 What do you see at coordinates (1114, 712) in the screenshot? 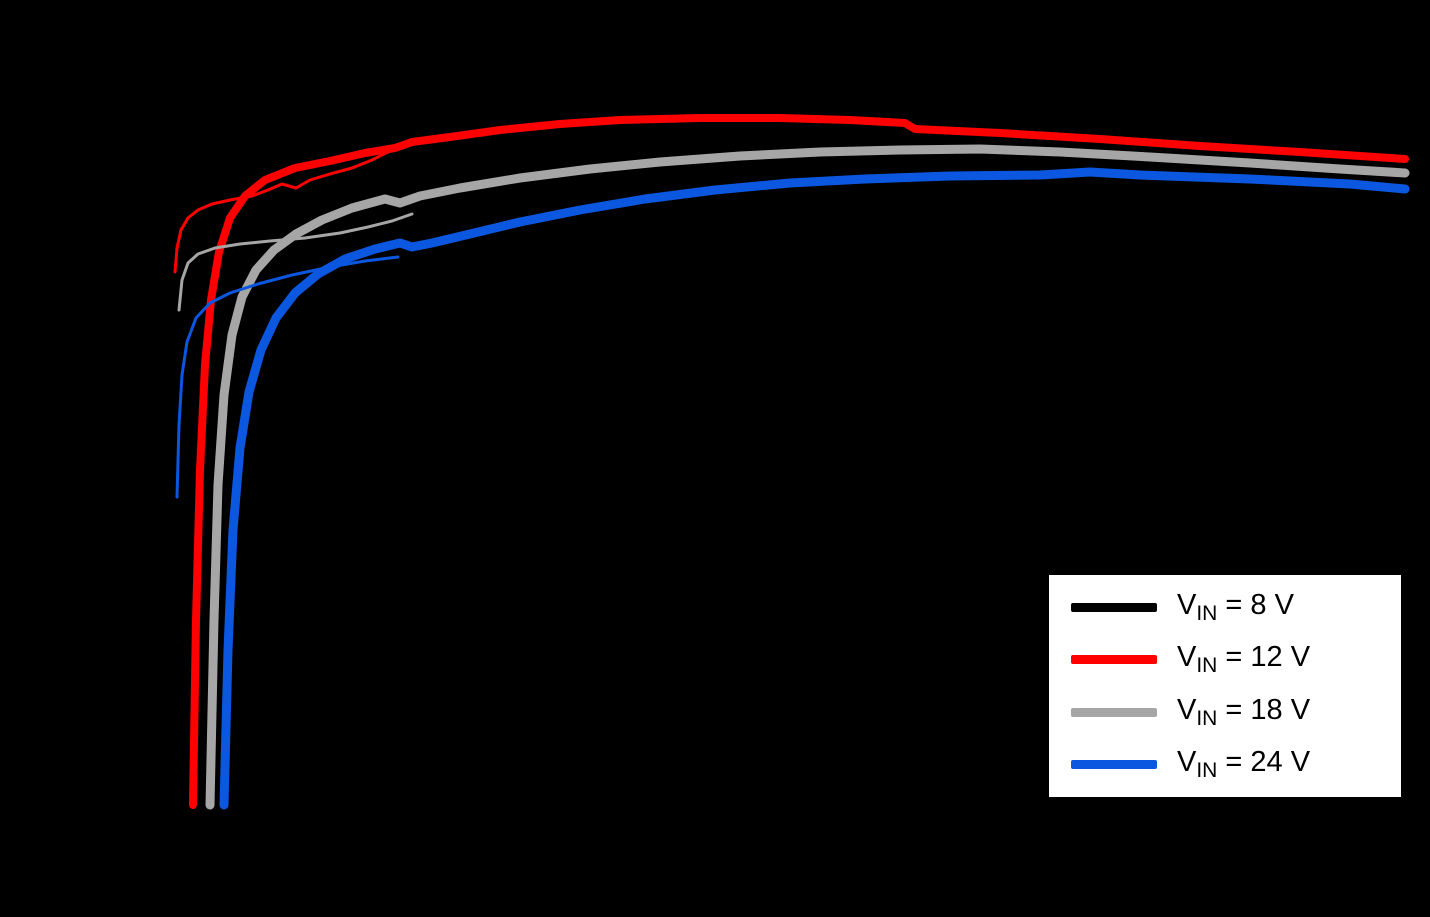
I see `legend-line-sample-vin-18v` at bounding box center [1114, 712].